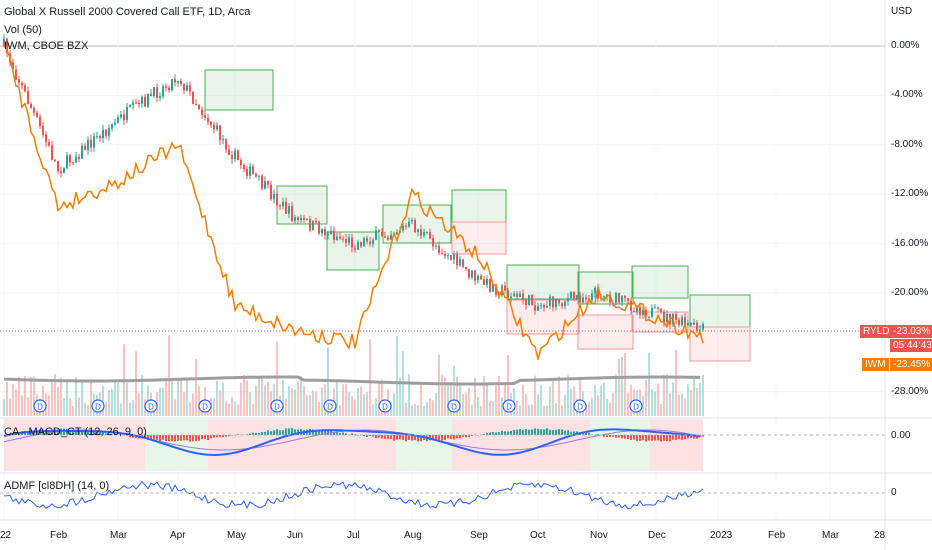  I want to click on admf-label: ADMF [cl8DH] (14, 0), so click(57, 486).